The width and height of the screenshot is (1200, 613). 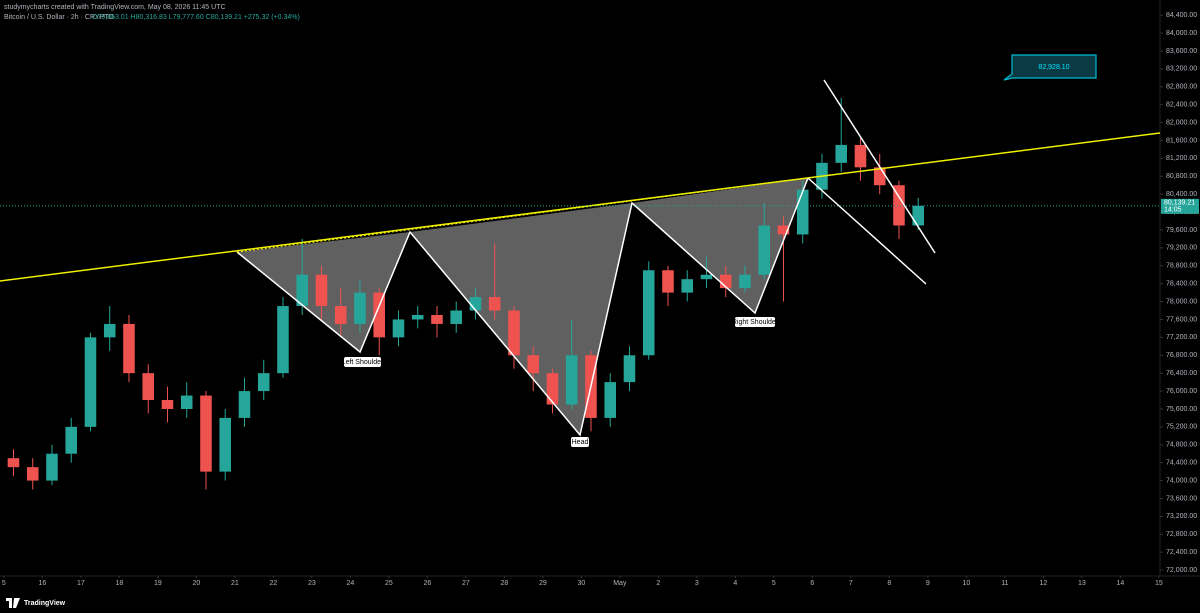 I want to click on y-tick-label: 80,400.00, so click(x=1181, y=194).